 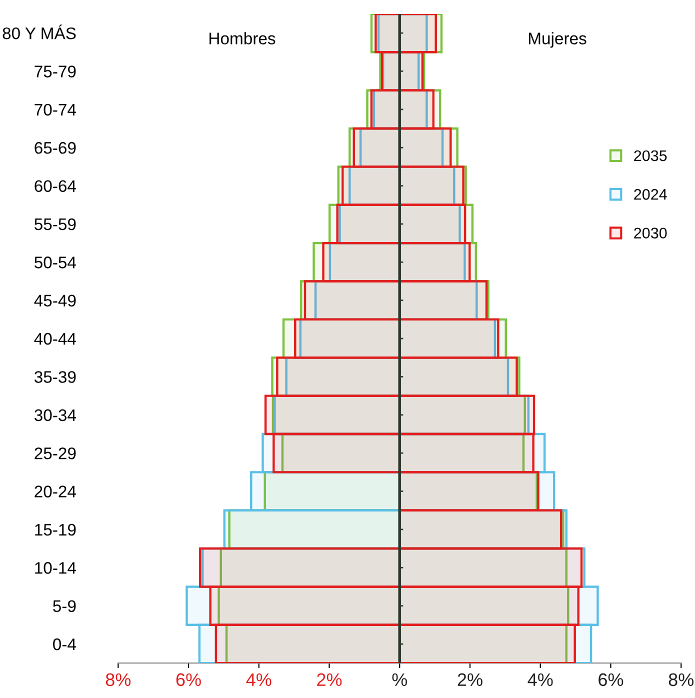 What do you see at coordinates (55, 110) in the screenshot?
I see `y-tick-label: 70-74` at bounding box center [55, 110].